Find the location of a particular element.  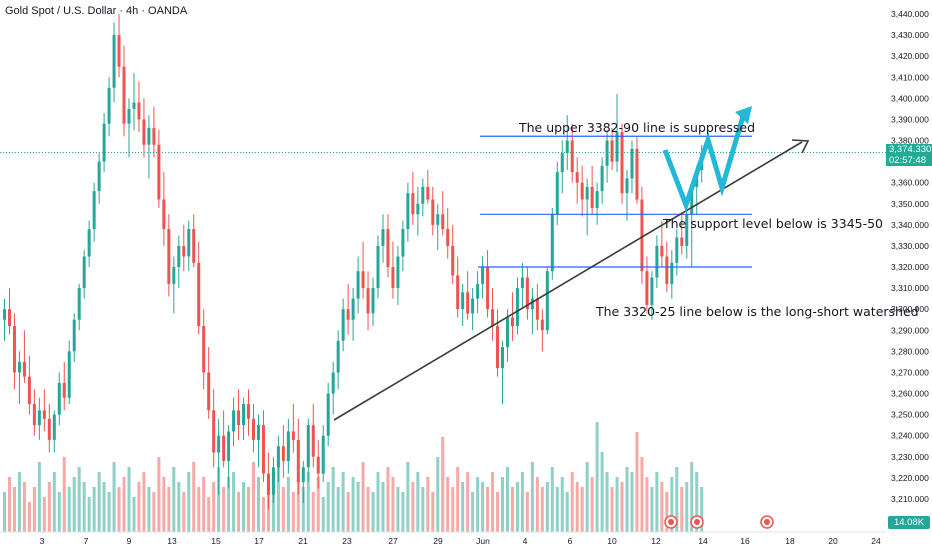

x-tick-label: 13 is located at coordinates (172, 541).